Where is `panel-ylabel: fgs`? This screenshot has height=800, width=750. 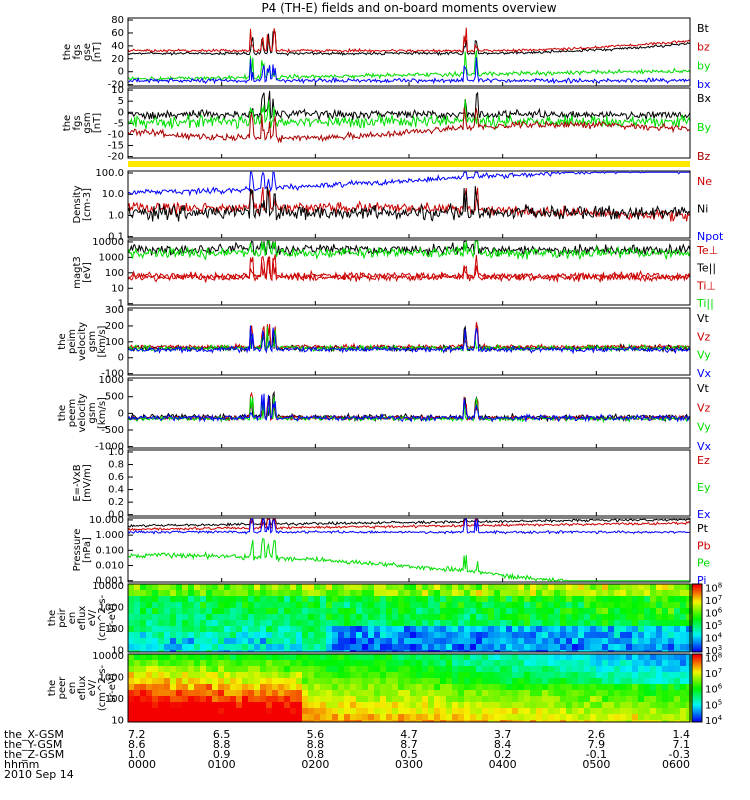
panel-ylabel: fgs is located at coordinates (77, 51).